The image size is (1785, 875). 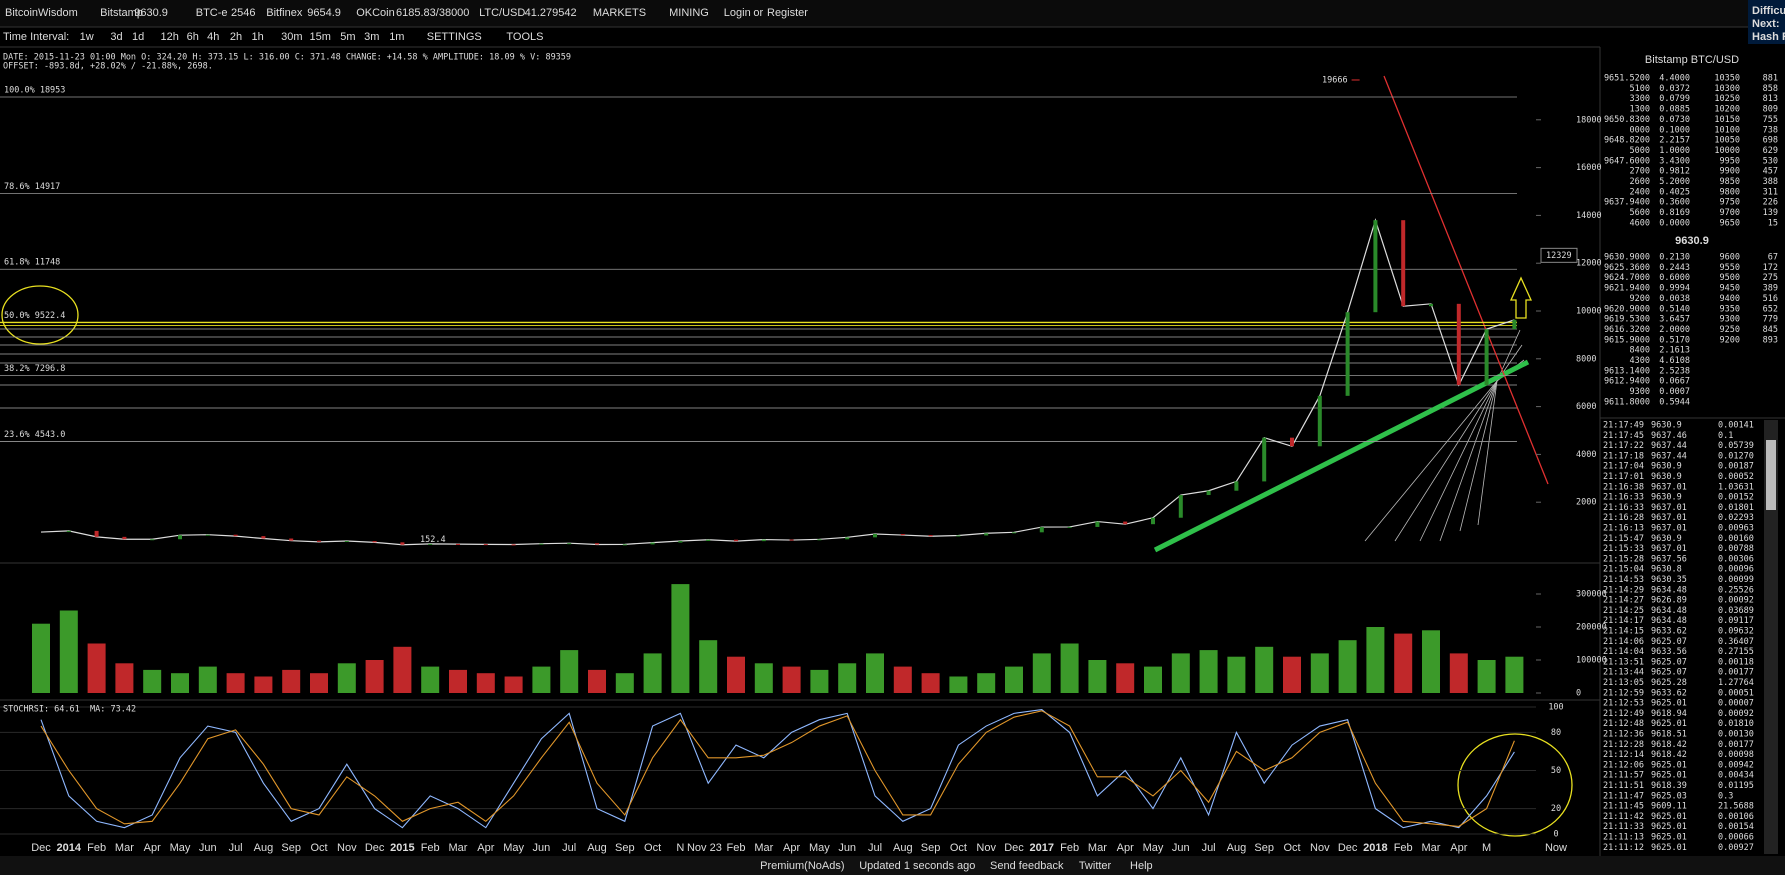 I want to click on interval: 4h, so click(x=213, y=37).